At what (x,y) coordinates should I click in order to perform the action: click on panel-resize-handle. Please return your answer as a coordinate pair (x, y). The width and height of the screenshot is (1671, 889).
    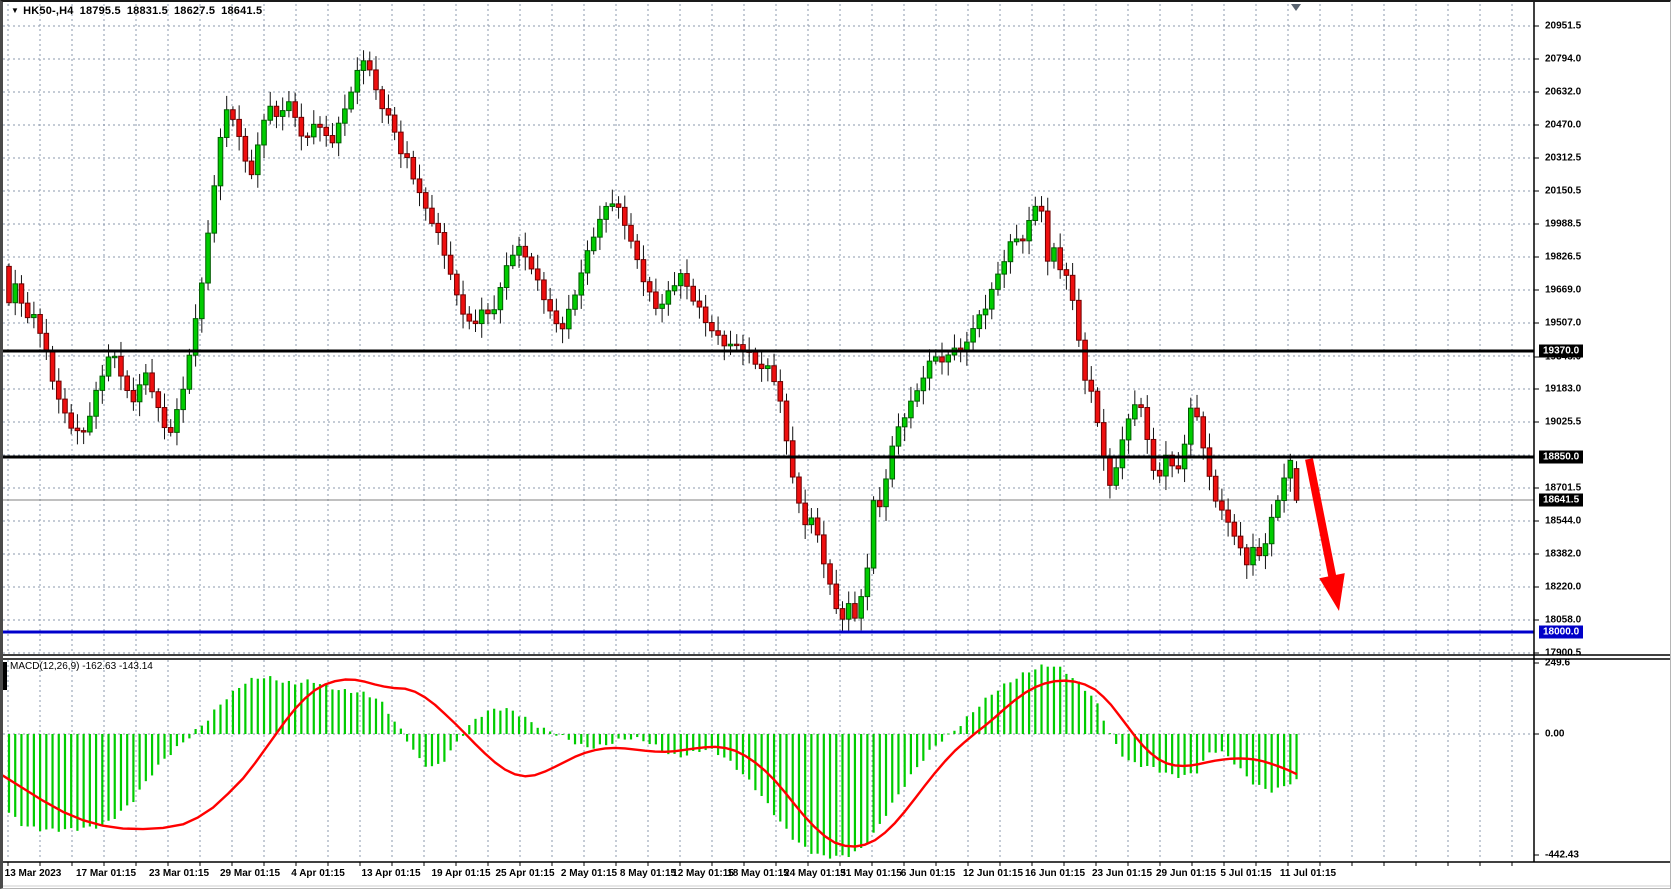
    Looking at the image, I should click on (5, 676).